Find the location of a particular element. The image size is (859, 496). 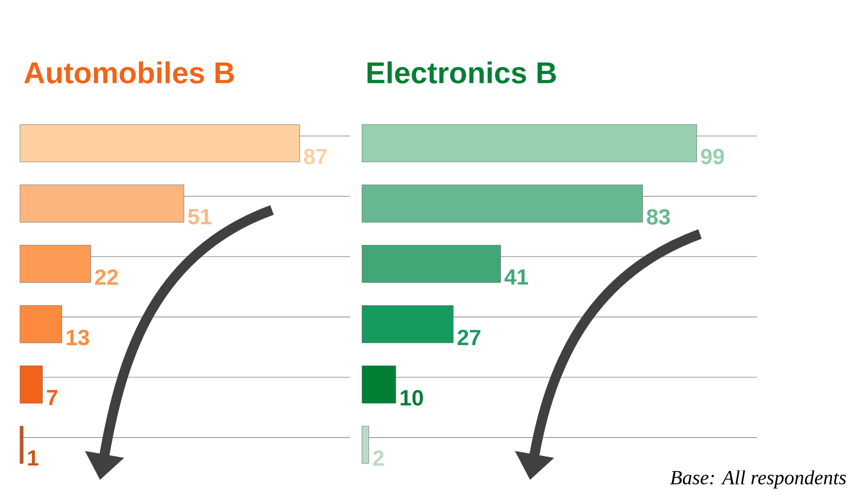

data-label: 1 is located at coordinates (33, 458).